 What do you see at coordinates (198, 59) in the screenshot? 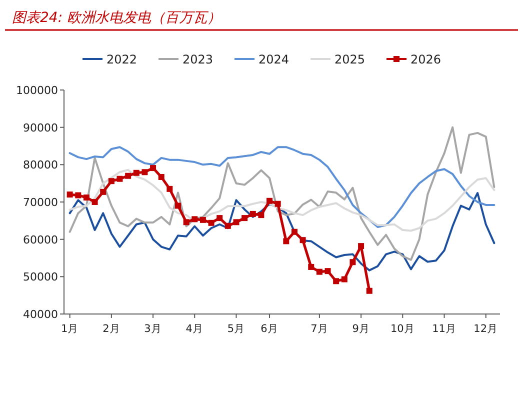
I see `legend-label: 2023` at bounding box center [198, 59].